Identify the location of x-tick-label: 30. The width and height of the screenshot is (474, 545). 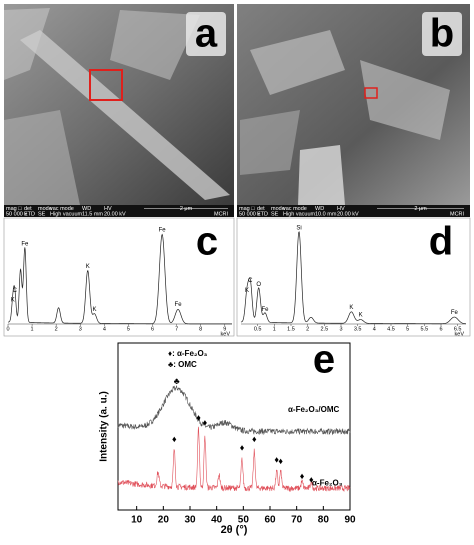
(190, 520).